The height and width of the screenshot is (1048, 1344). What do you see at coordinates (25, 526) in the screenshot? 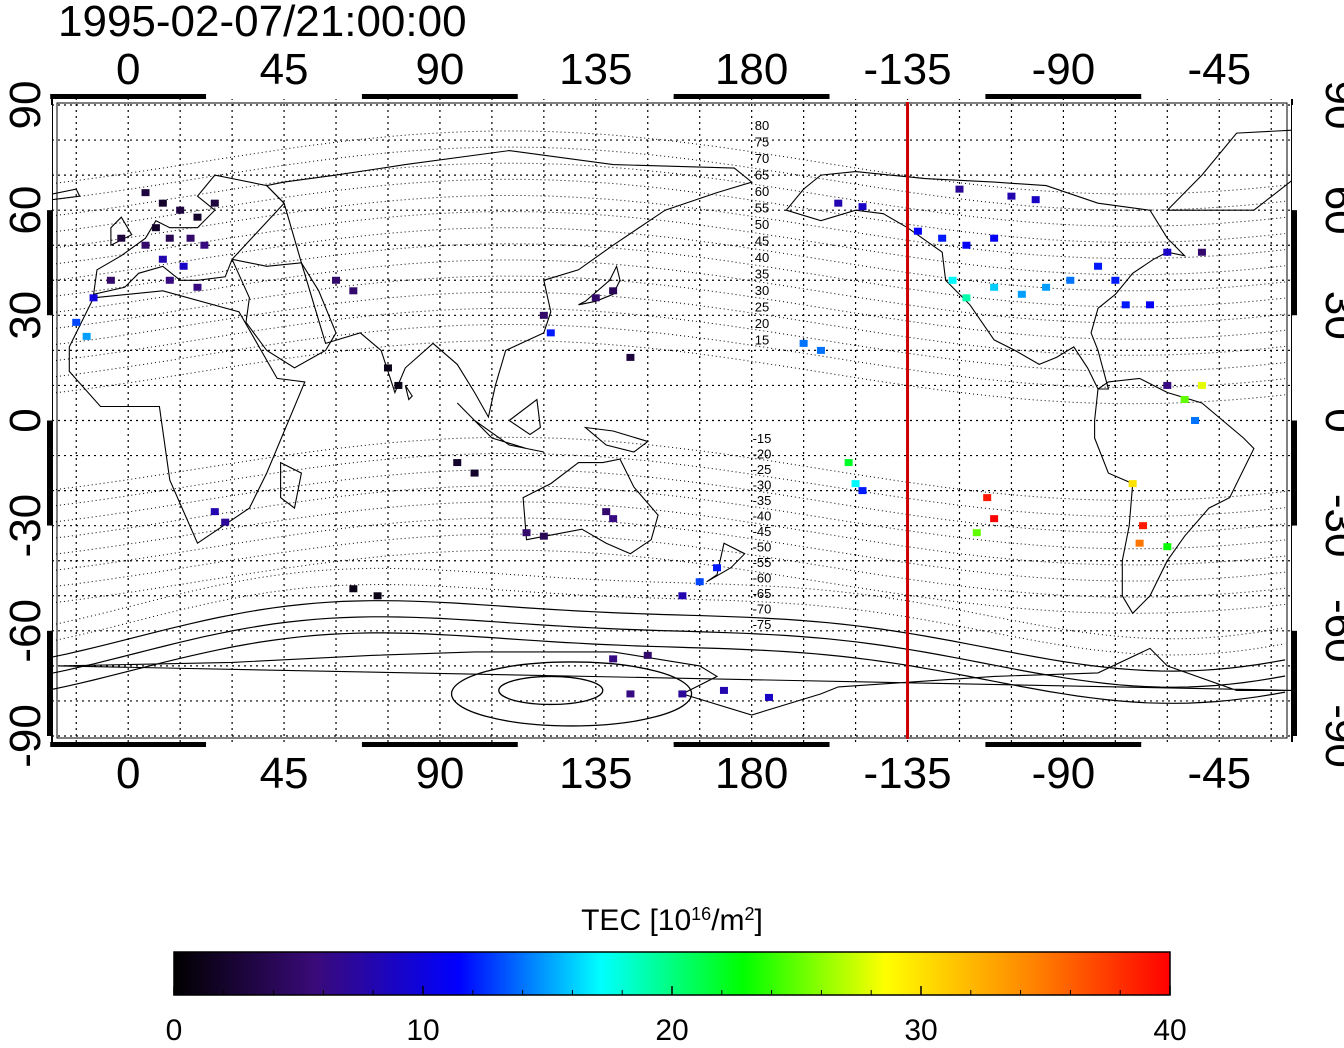
I see `y-tick-left: -30` at bounding box center [25, 526].